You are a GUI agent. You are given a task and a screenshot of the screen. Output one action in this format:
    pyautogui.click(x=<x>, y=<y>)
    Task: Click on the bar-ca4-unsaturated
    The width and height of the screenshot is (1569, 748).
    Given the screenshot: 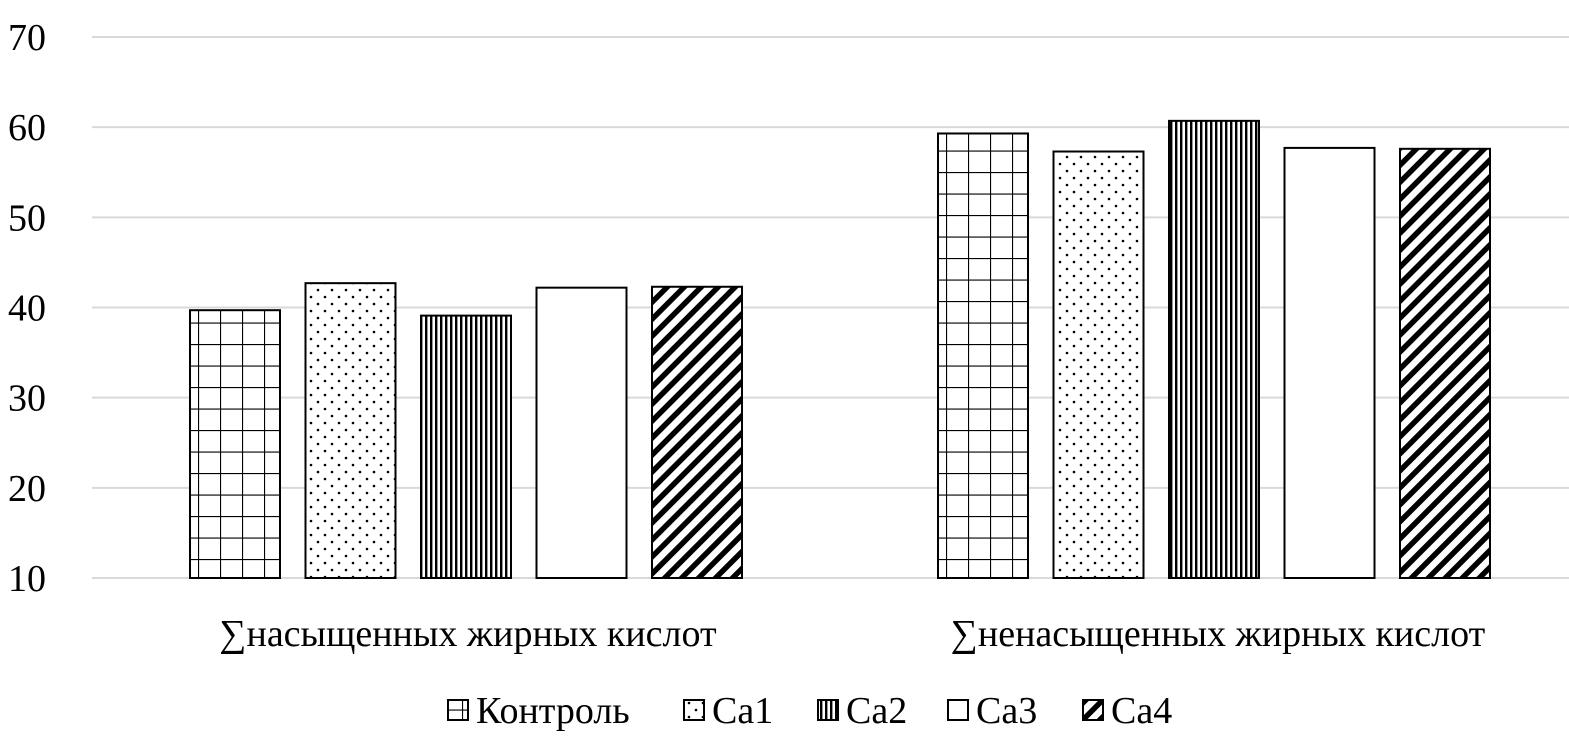 What is the action you would take?
    pyautogui.click(x=1445, y=363)
    